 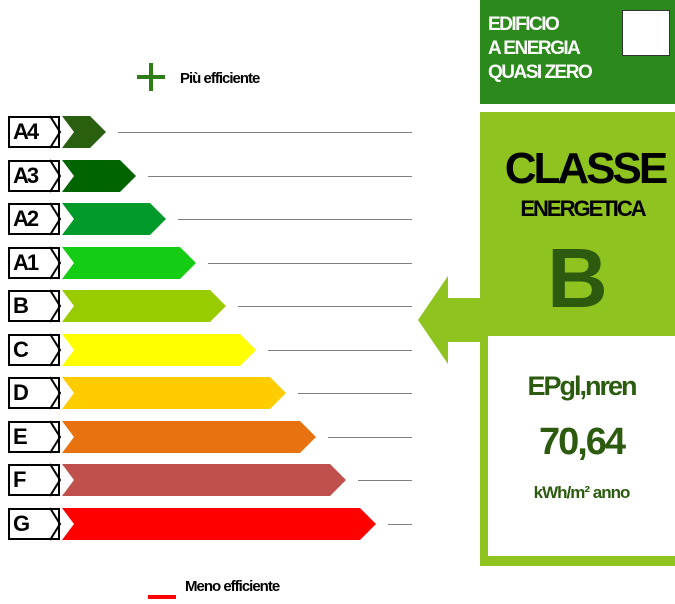 What do you see at coordinates (26, 131) in the screenshot?
I see `class-label: A4` at bounding box center [26, 131].